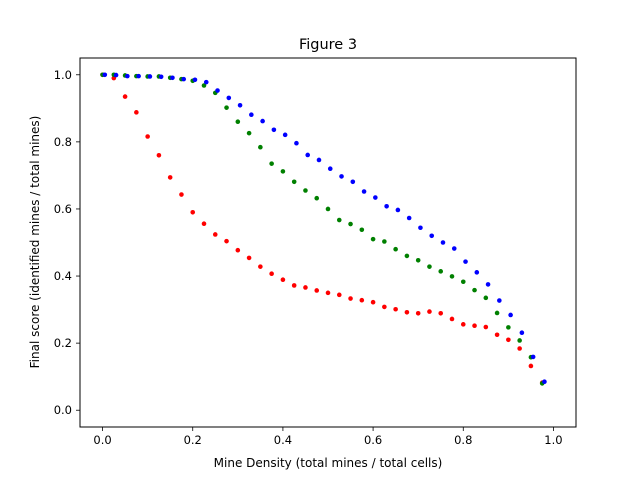  I want to click on y-tick-label: 0.8, so click(63, 142).